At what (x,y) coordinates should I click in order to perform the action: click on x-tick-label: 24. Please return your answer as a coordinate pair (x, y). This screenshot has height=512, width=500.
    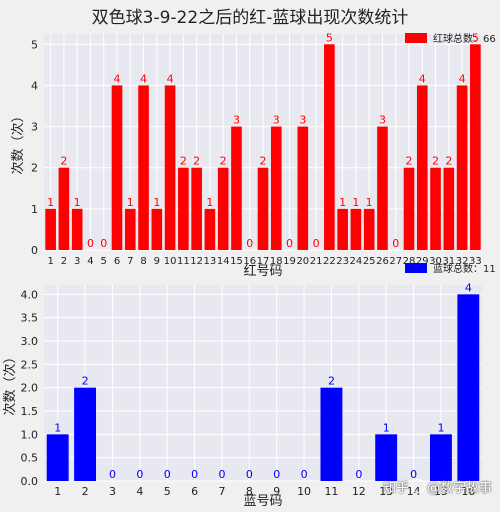
    Looking at the image, I should click on (356, 261).